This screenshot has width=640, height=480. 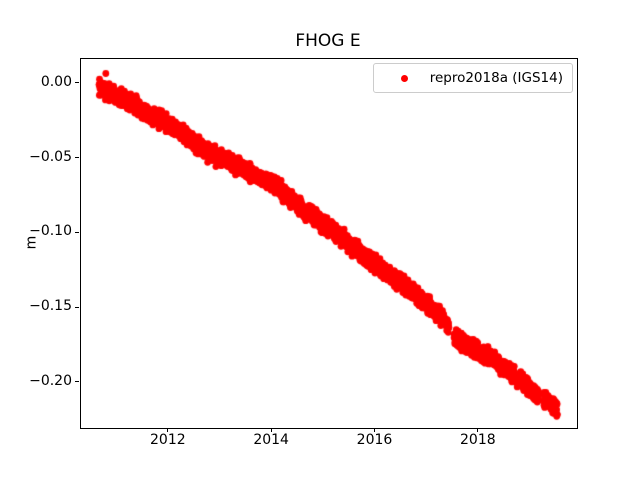 I want to click on y-tick-label: −0.15, so click(x=50, y=306).